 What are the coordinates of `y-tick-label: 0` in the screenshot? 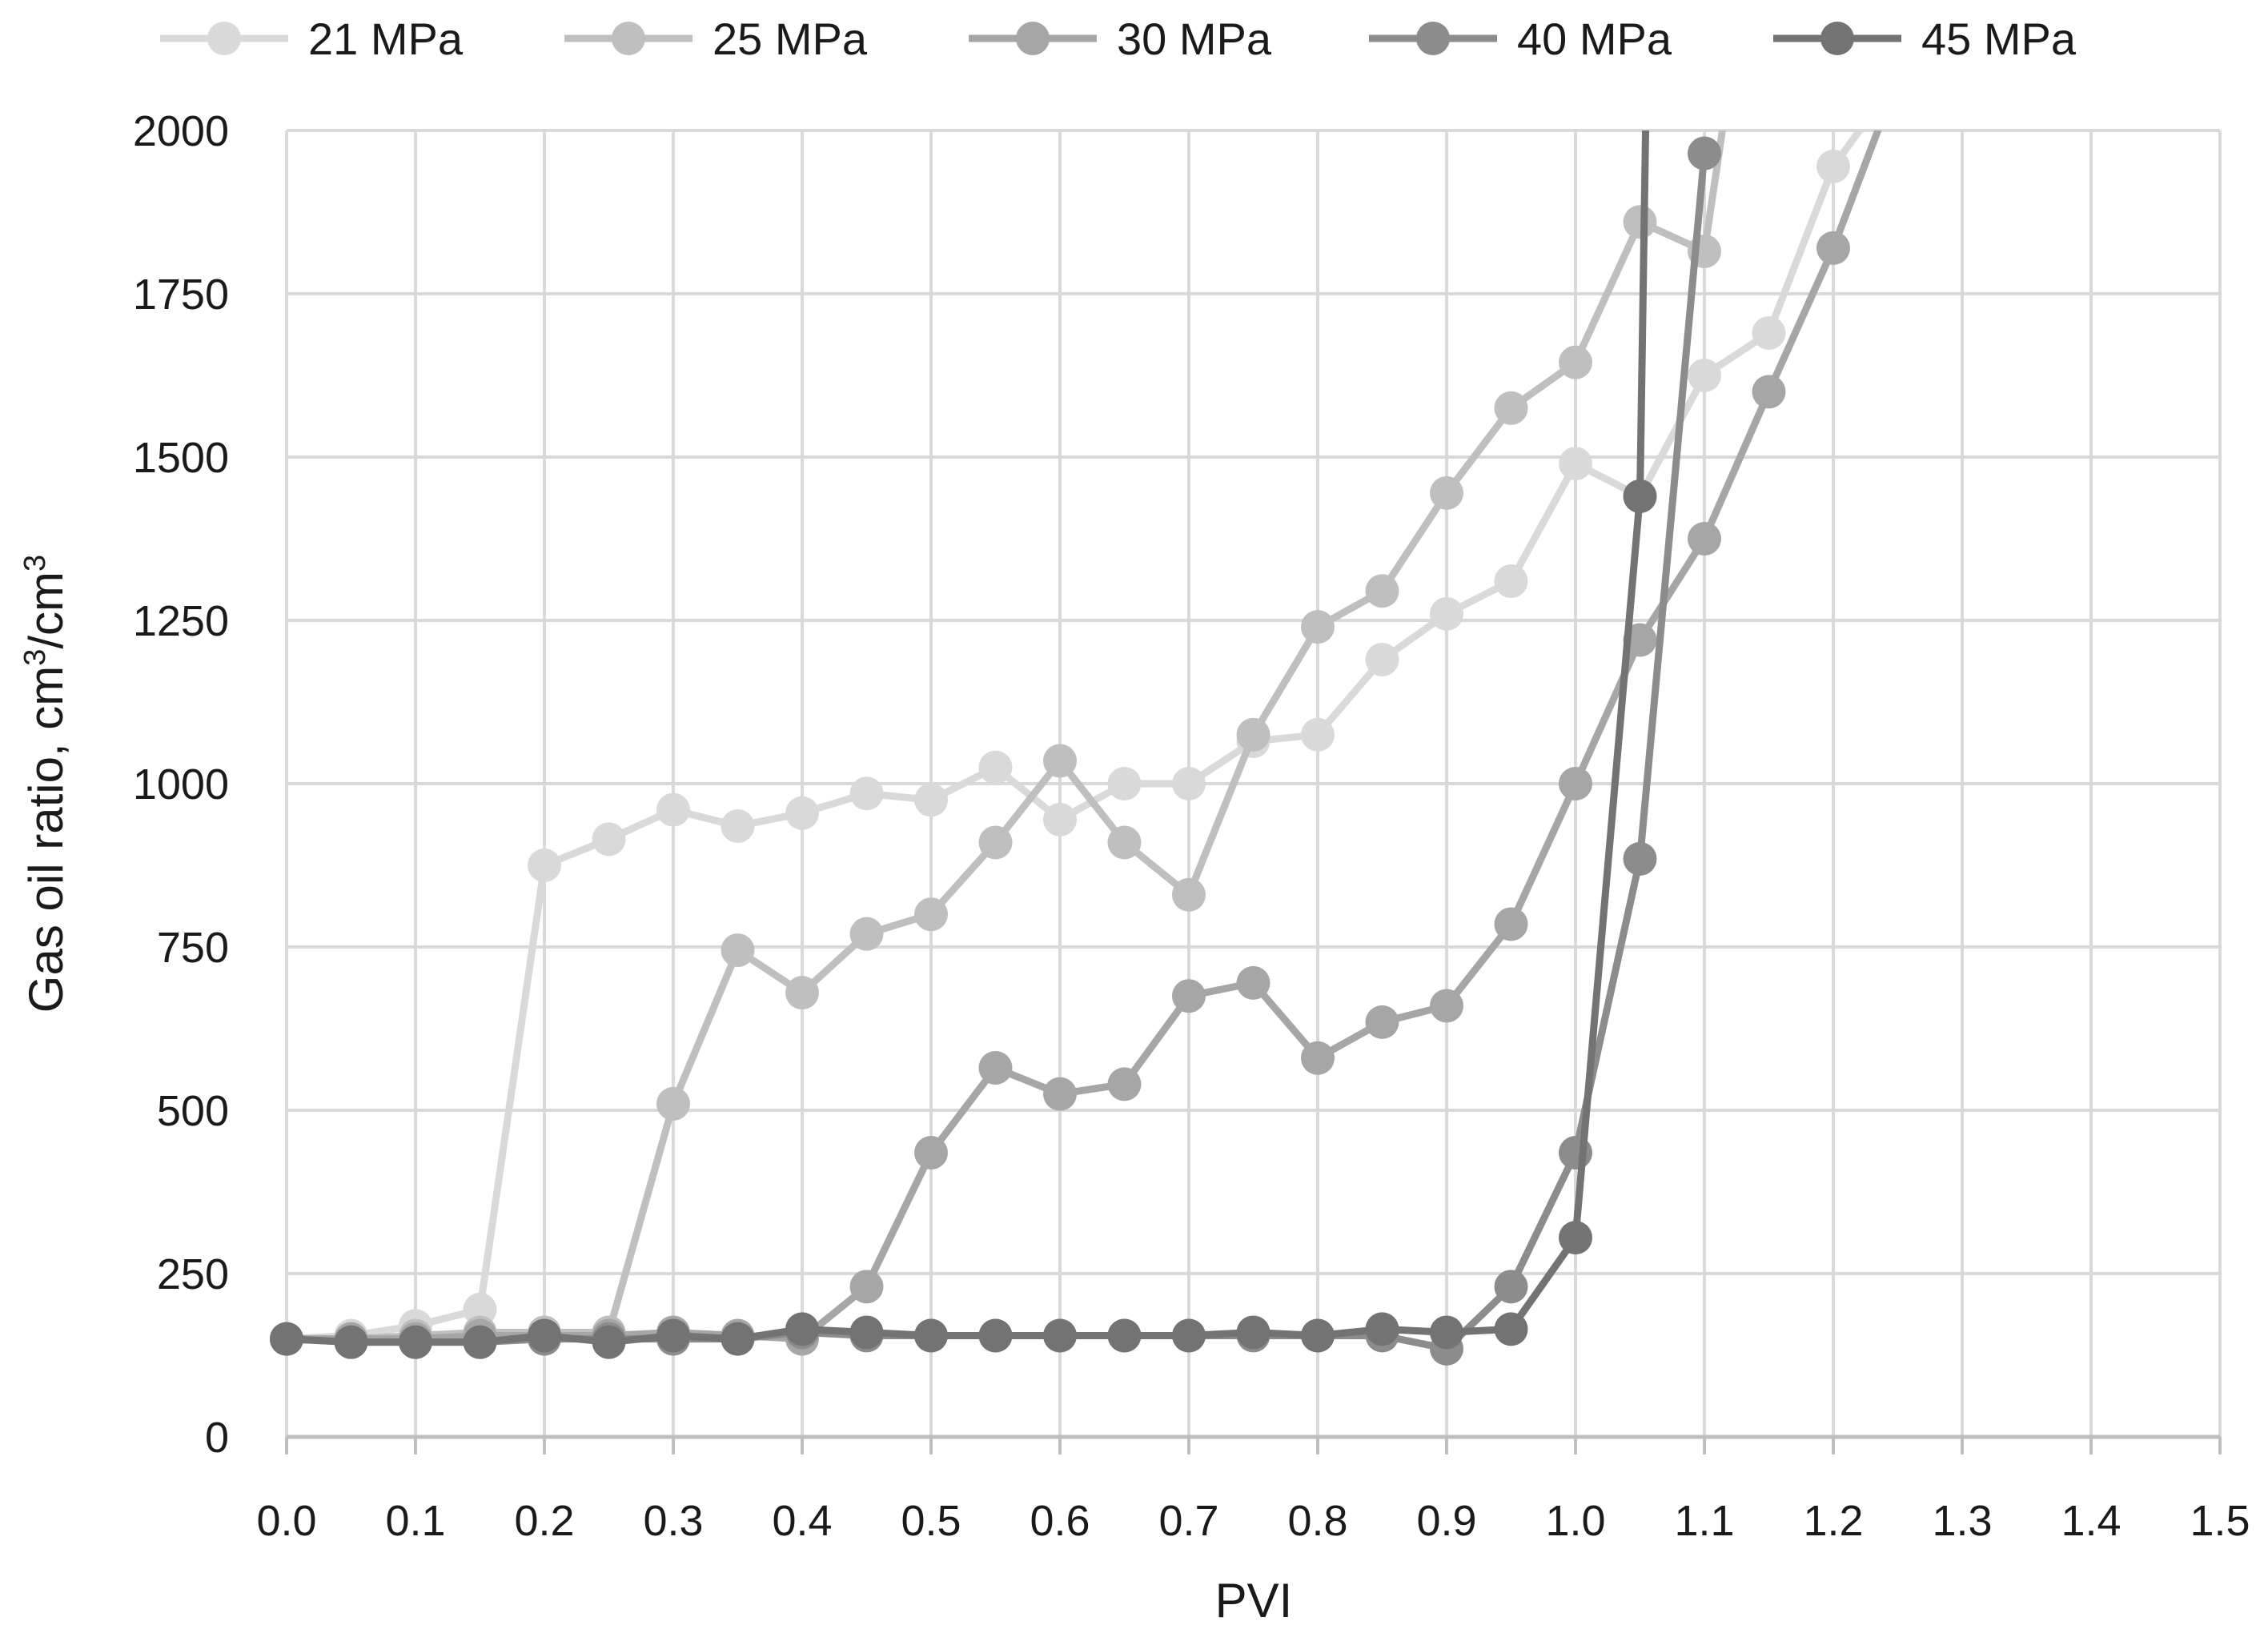 It's located at (217, 1438).